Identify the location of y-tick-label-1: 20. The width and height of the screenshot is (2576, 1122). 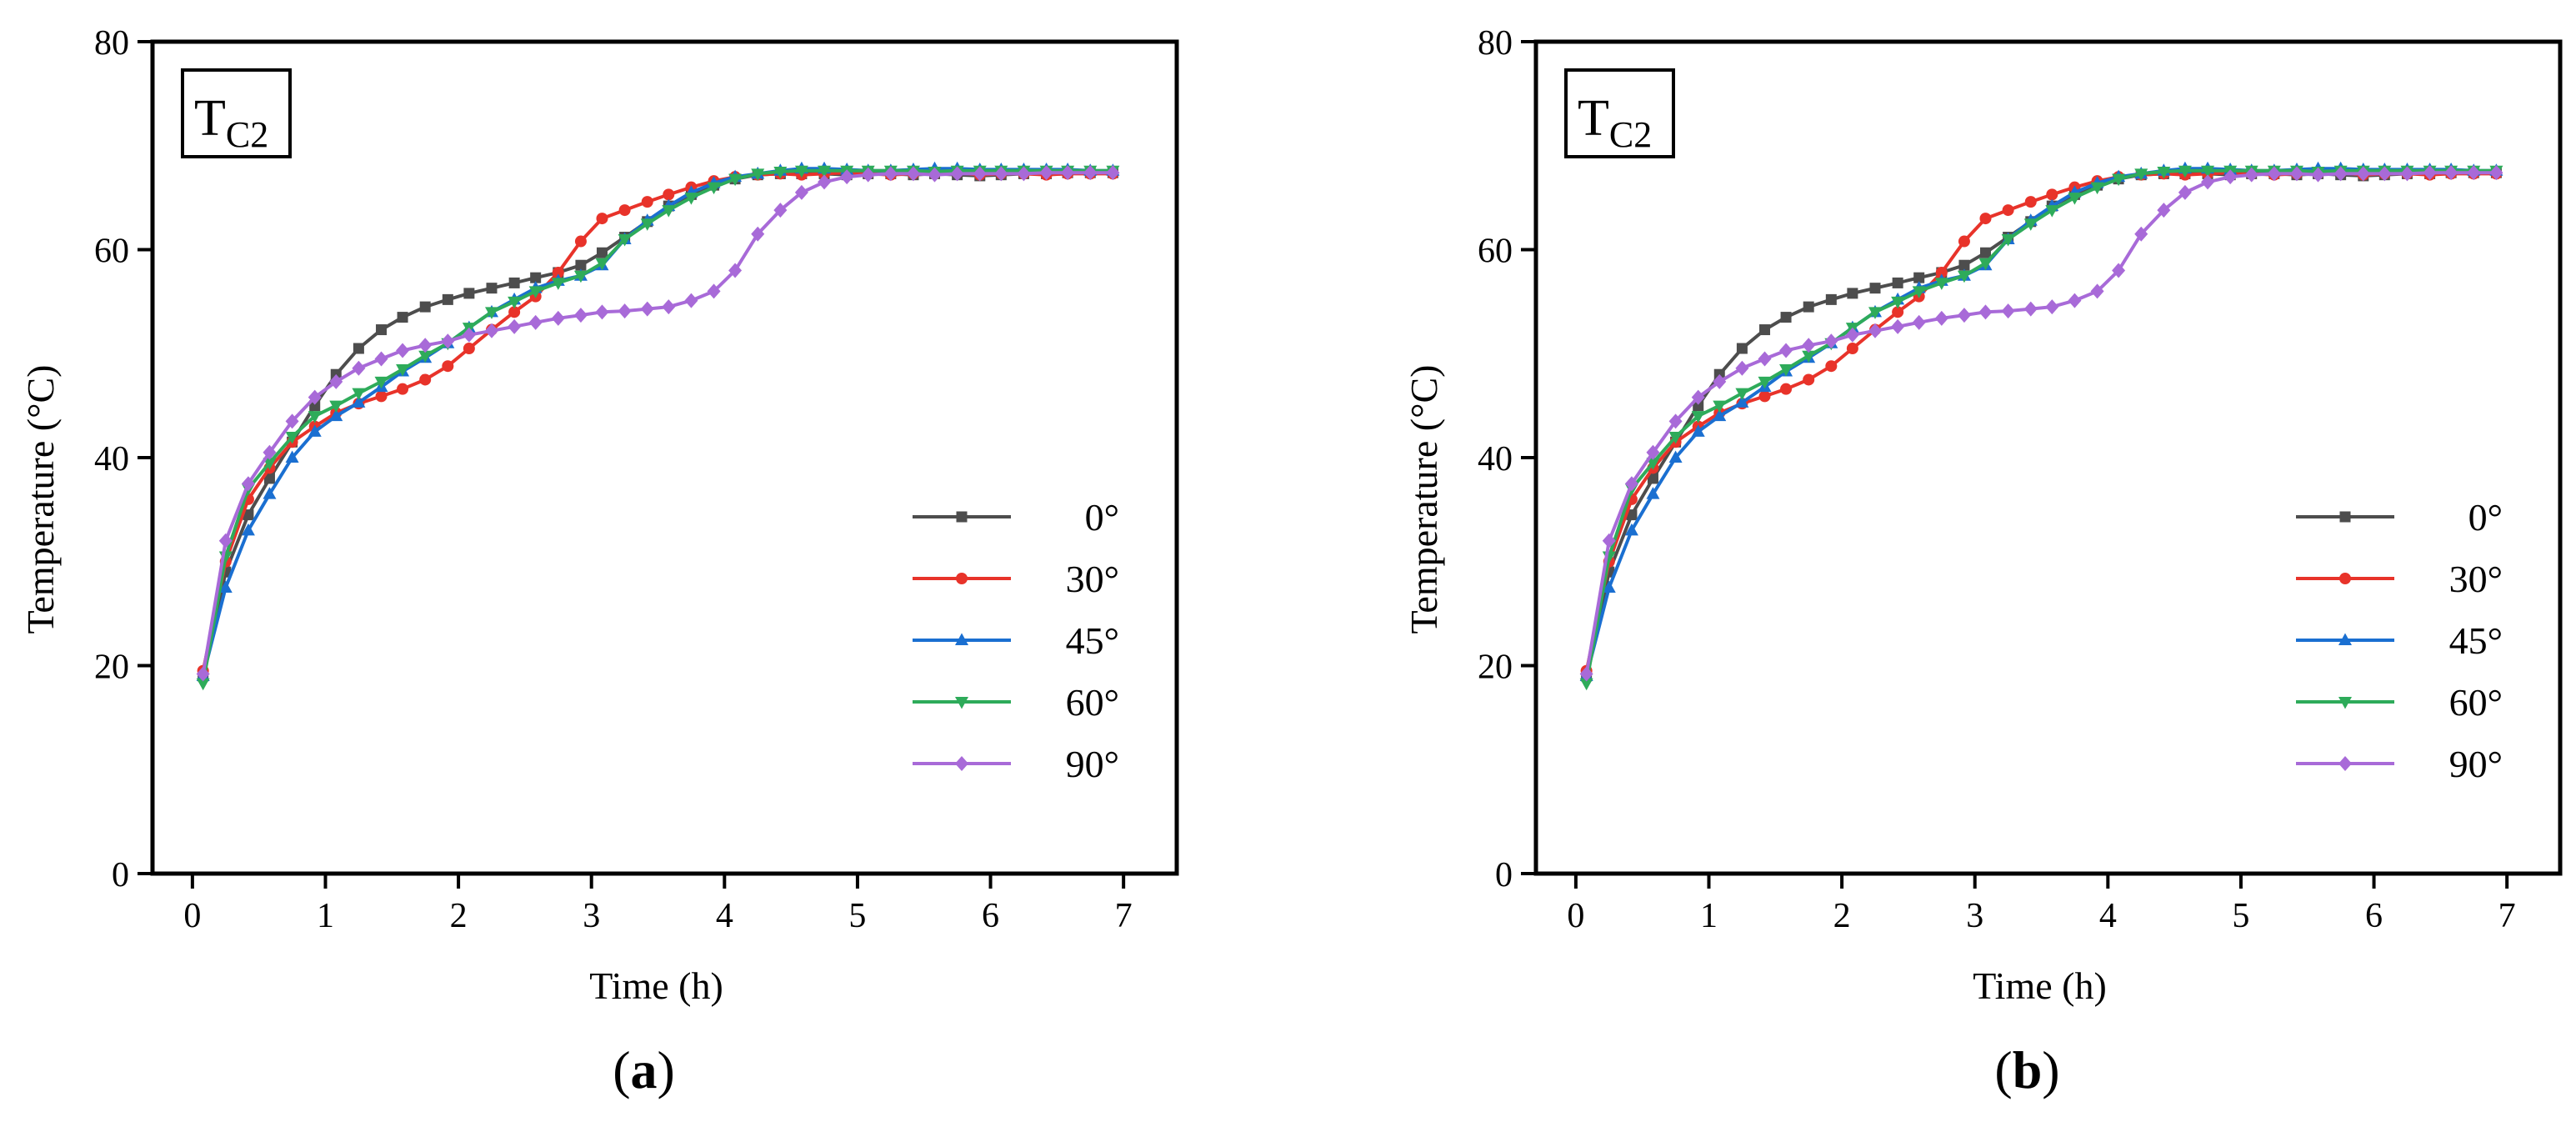
(1496, 668).